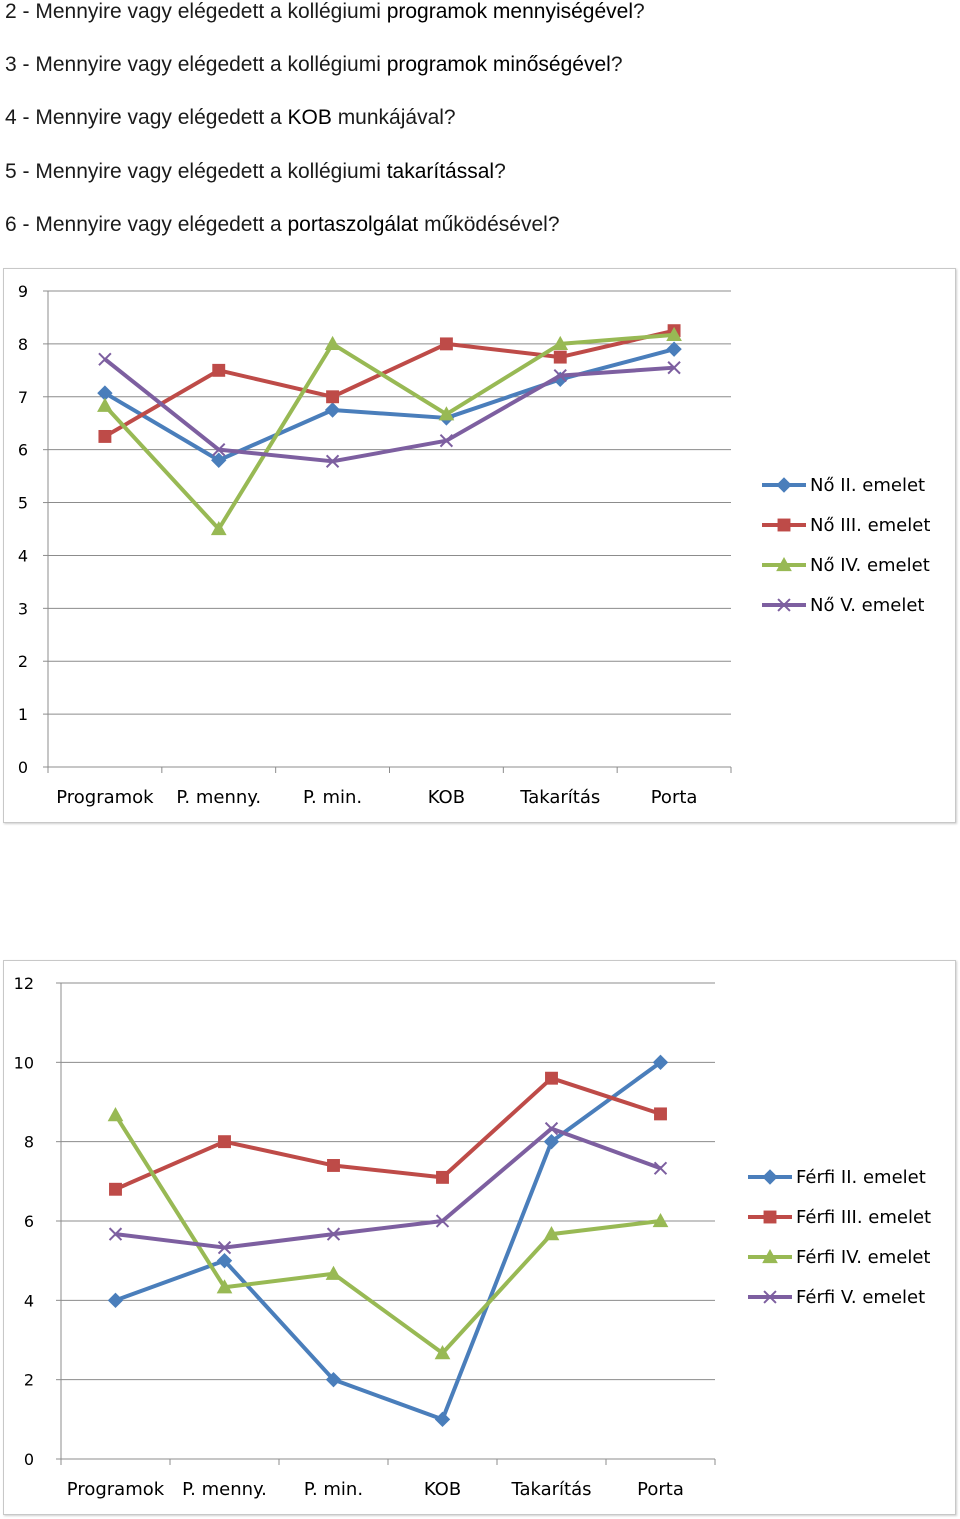  What do you see at coordinates (23, 397) in the screenshot?
I see `y-tick-label: 7` at bounding box center [23, 397].